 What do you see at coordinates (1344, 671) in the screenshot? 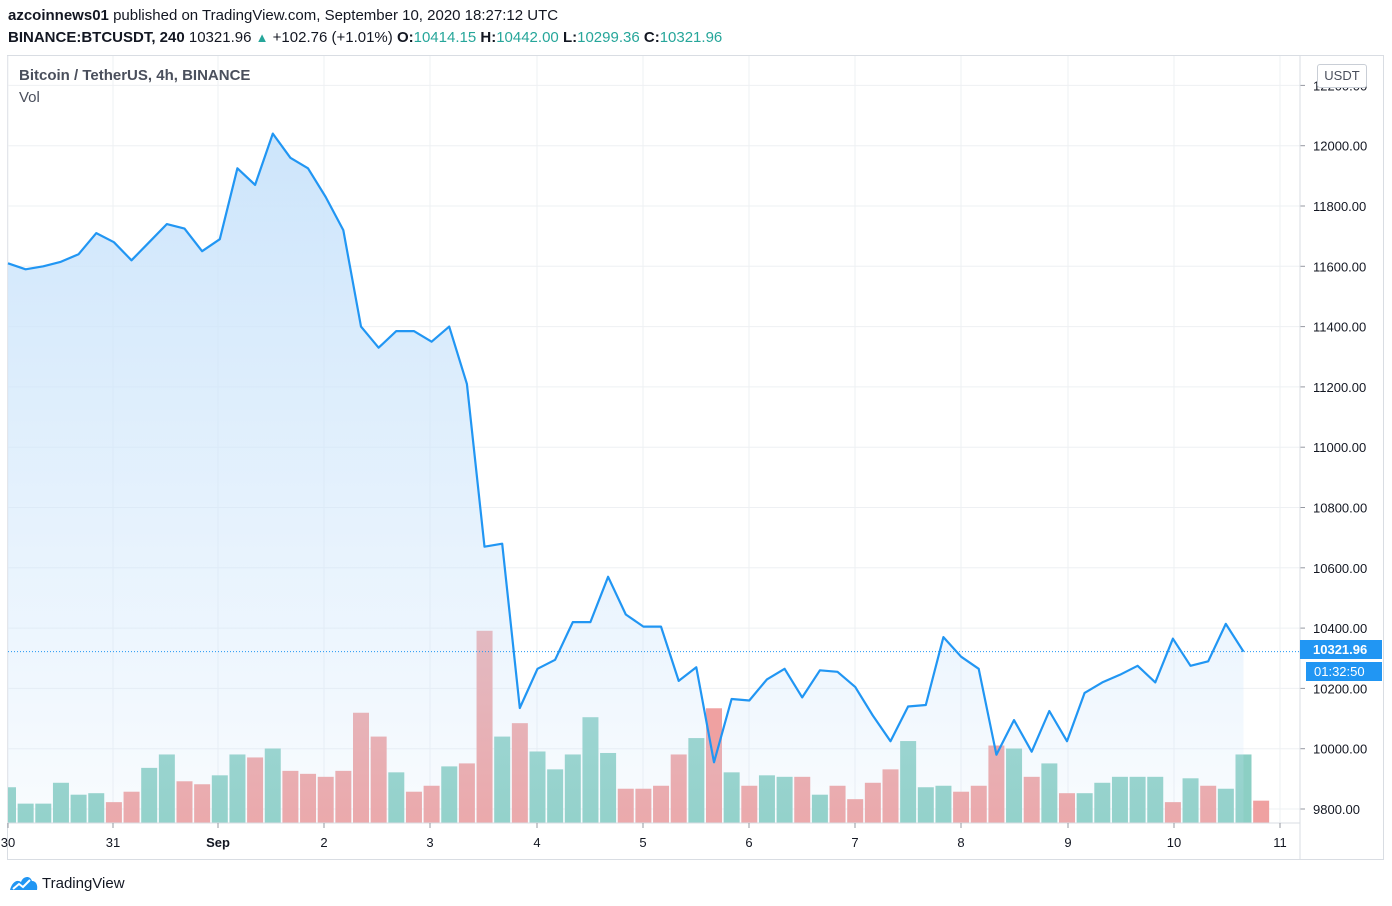
I see `bar-countdown-label: 01:32:50` at bounding box center [1344, 671].